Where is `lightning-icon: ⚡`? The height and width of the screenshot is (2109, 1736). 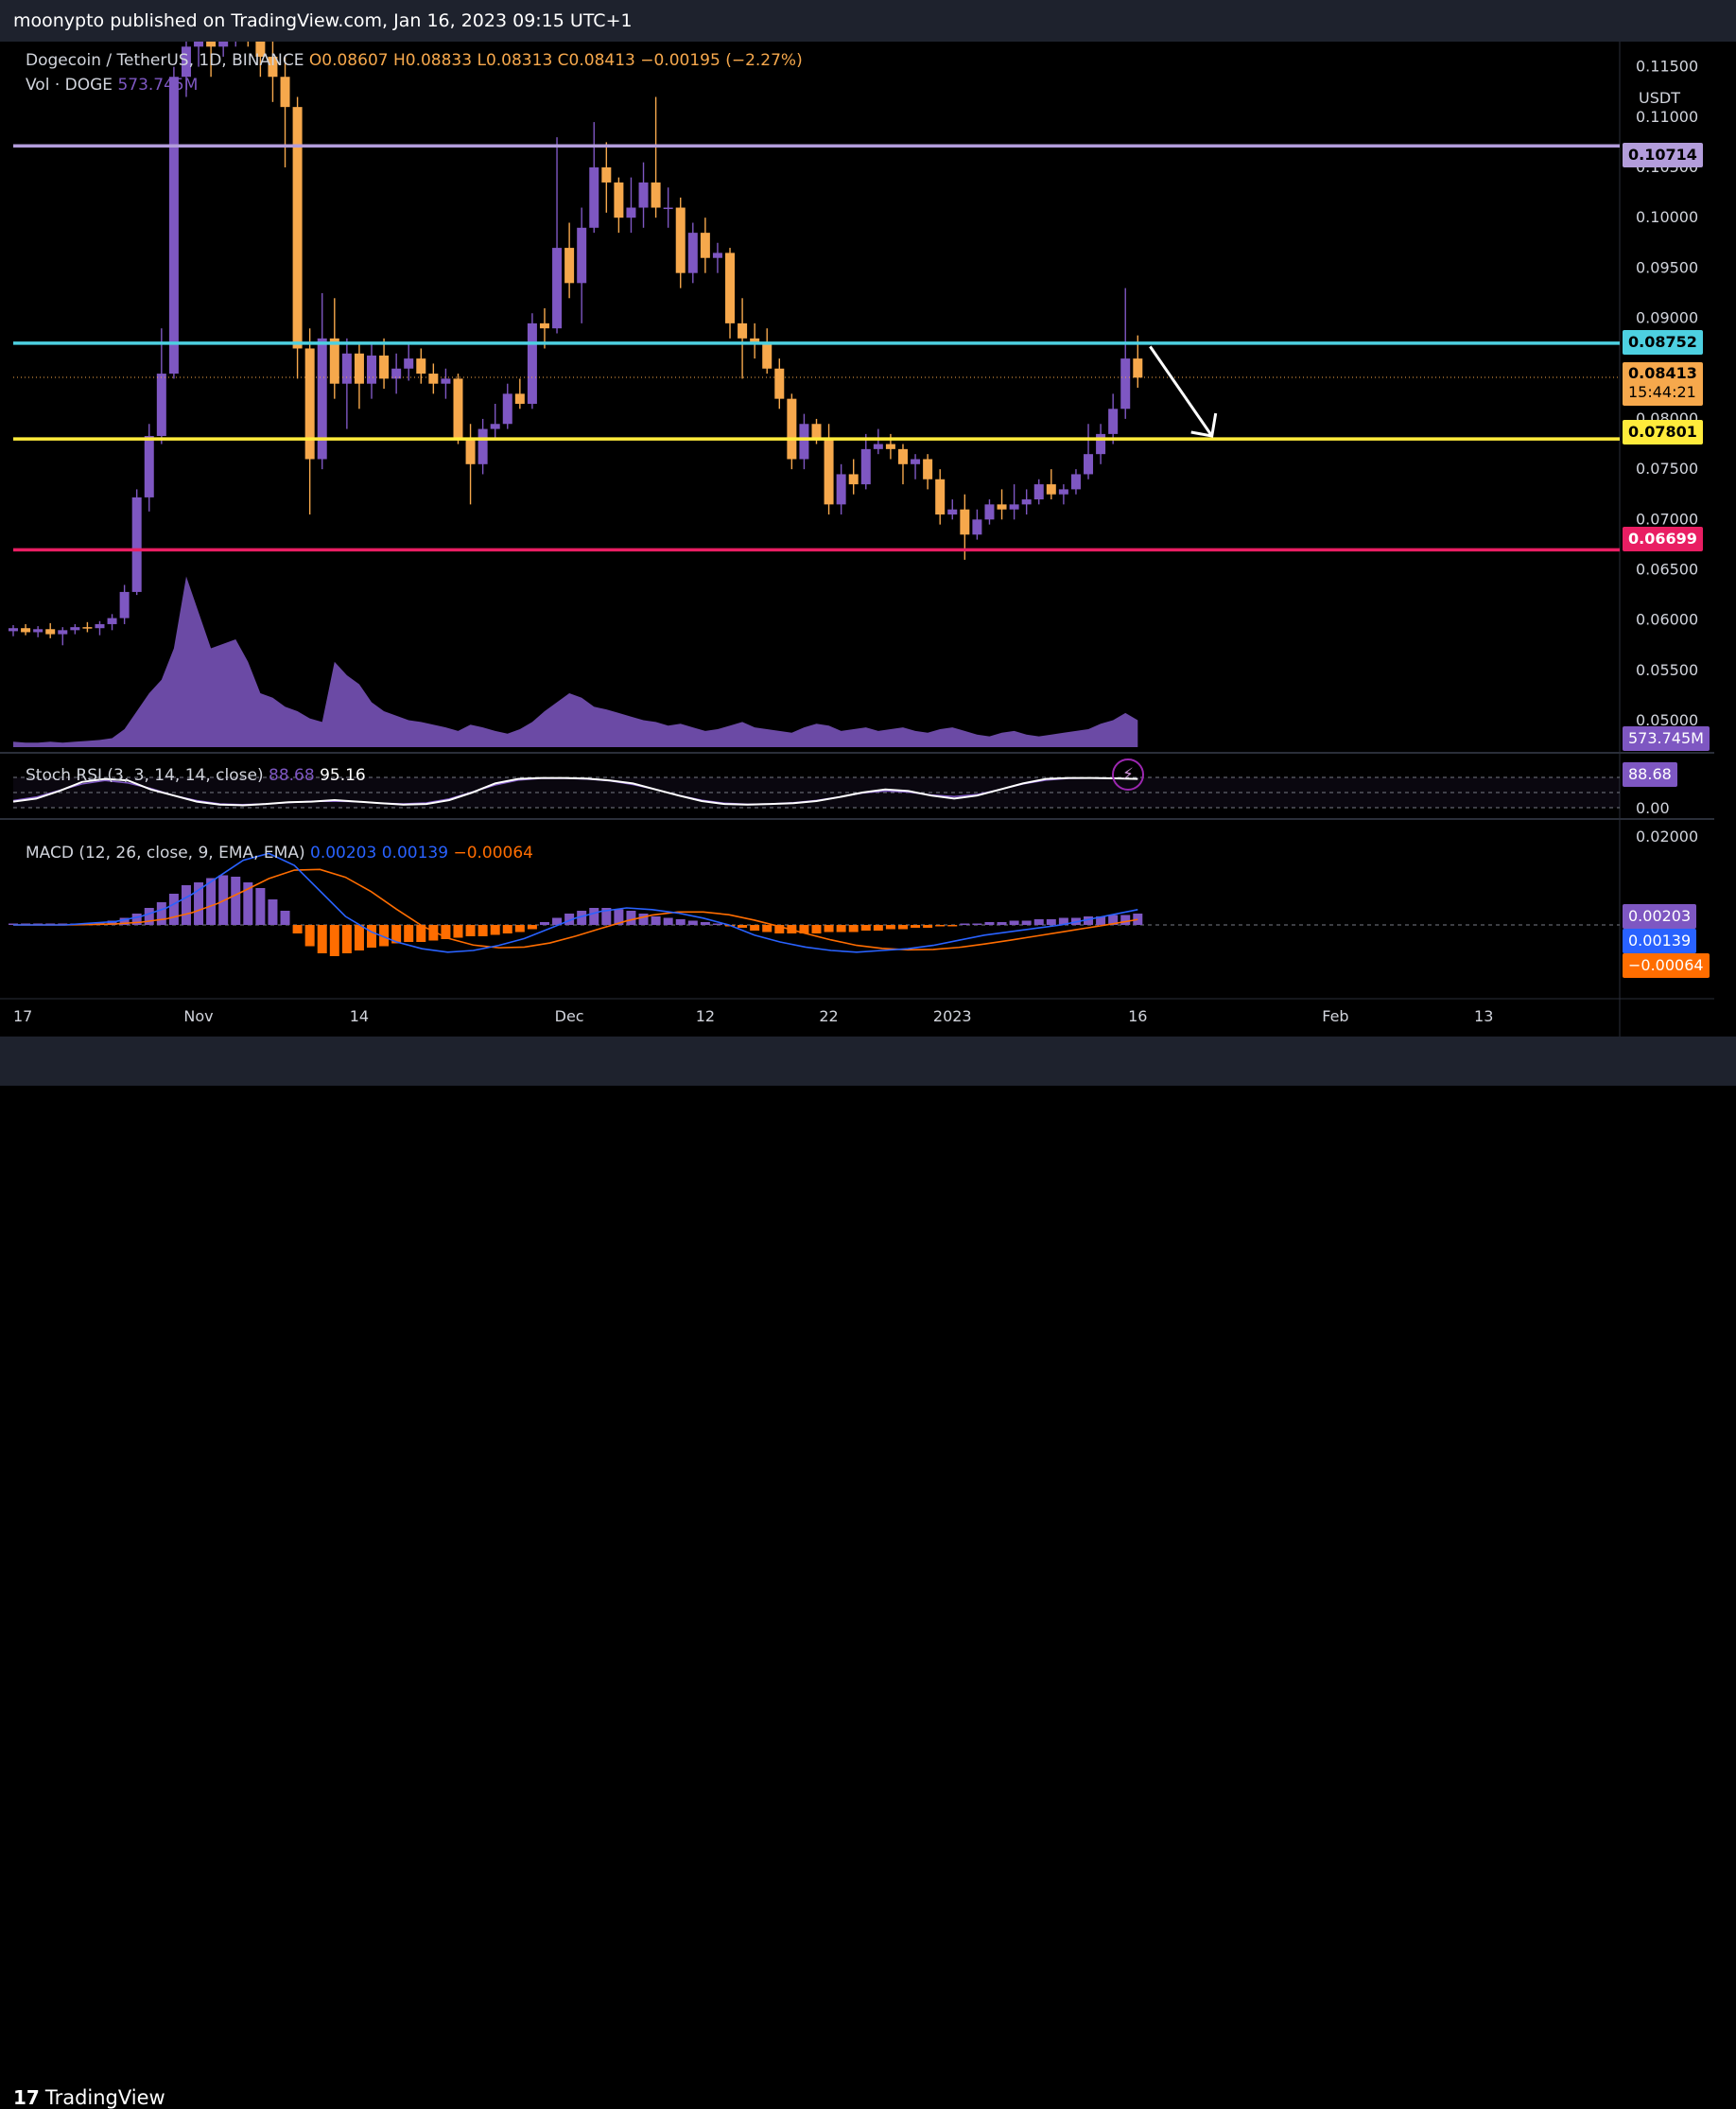
lightning-icon: ⚡ is located at coordinates (1128, 774).